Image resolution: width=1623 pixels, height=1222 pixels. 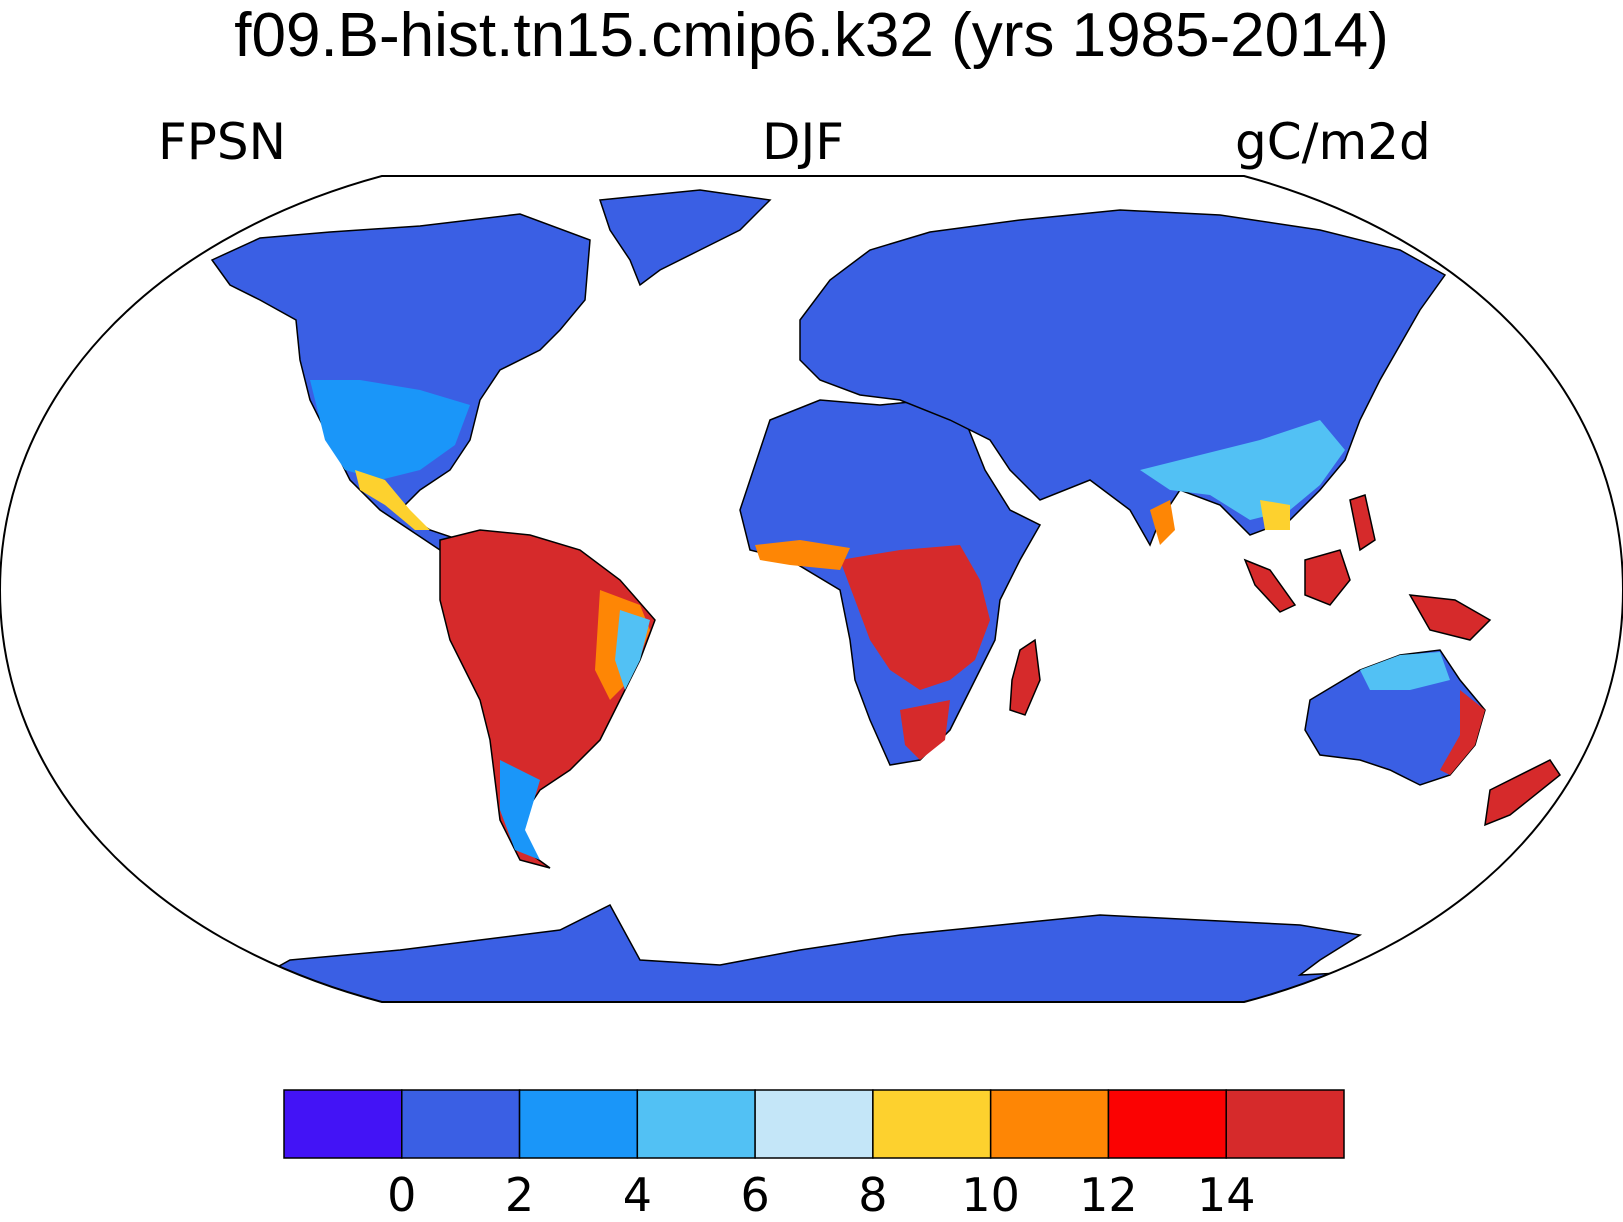 What do you see at coordinates (1025, 677) in the screenshot?
I see `madagascar` at bounding box center [1025, 677].